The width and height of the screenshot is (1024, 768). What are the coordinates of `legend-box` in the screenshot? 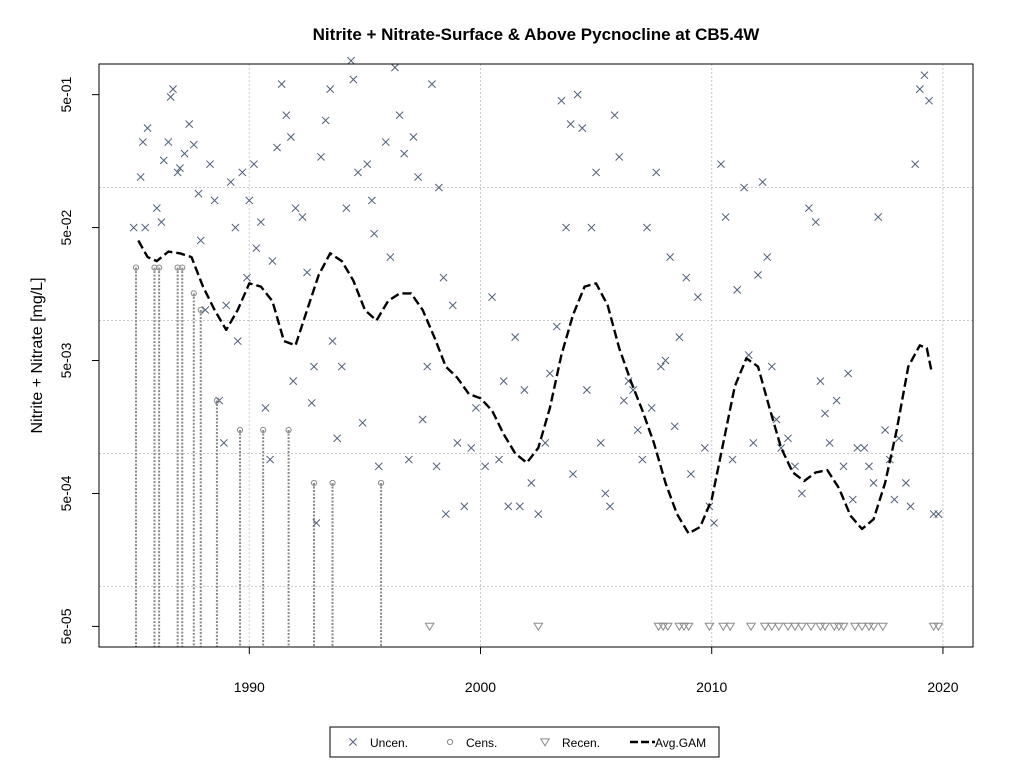 It's located at (524, 742).